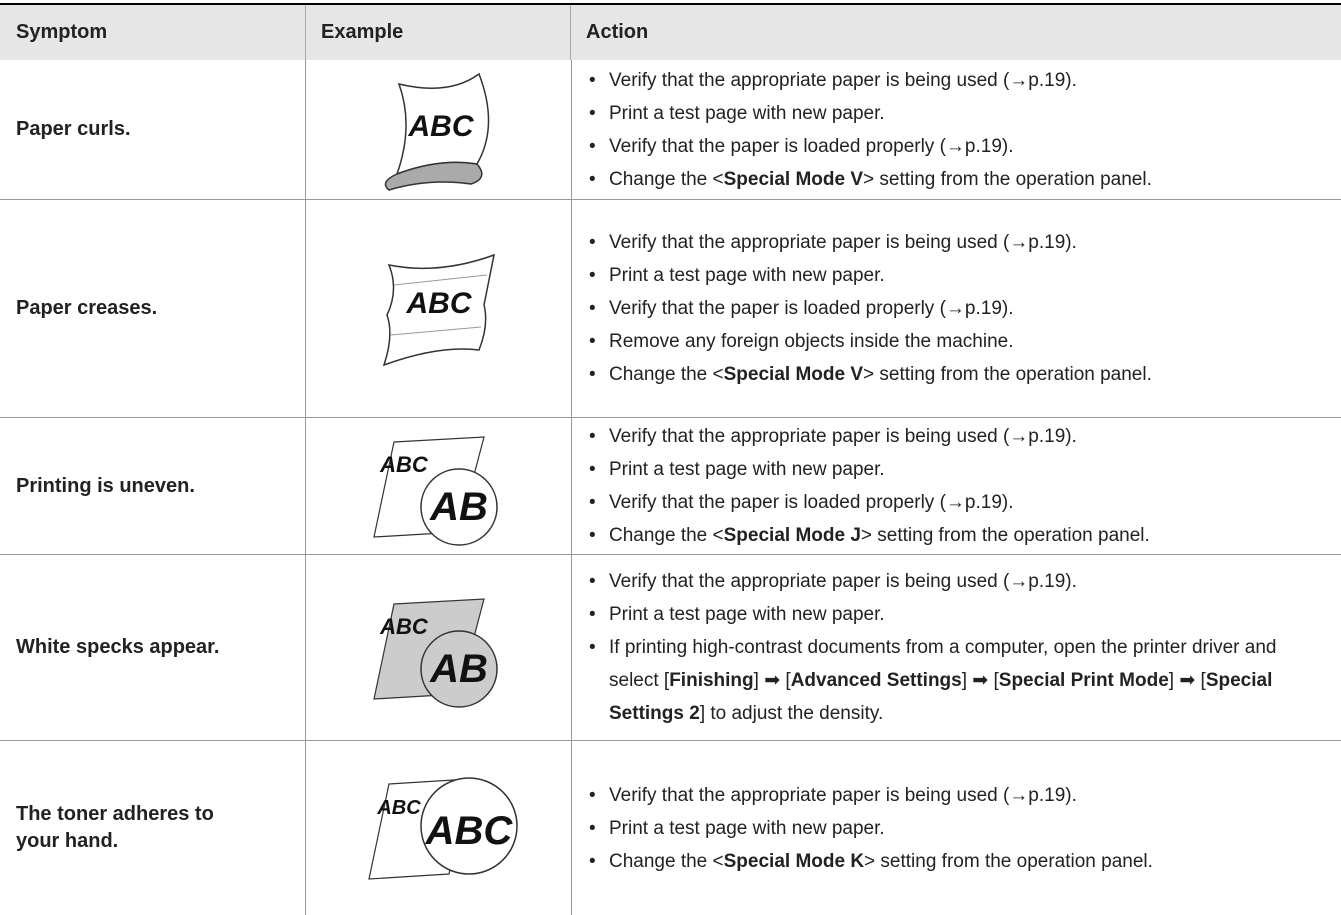 The width and height of the screenshot is (1341, 915). I want to click on text: ] to adjust the density., so click(791, 713).